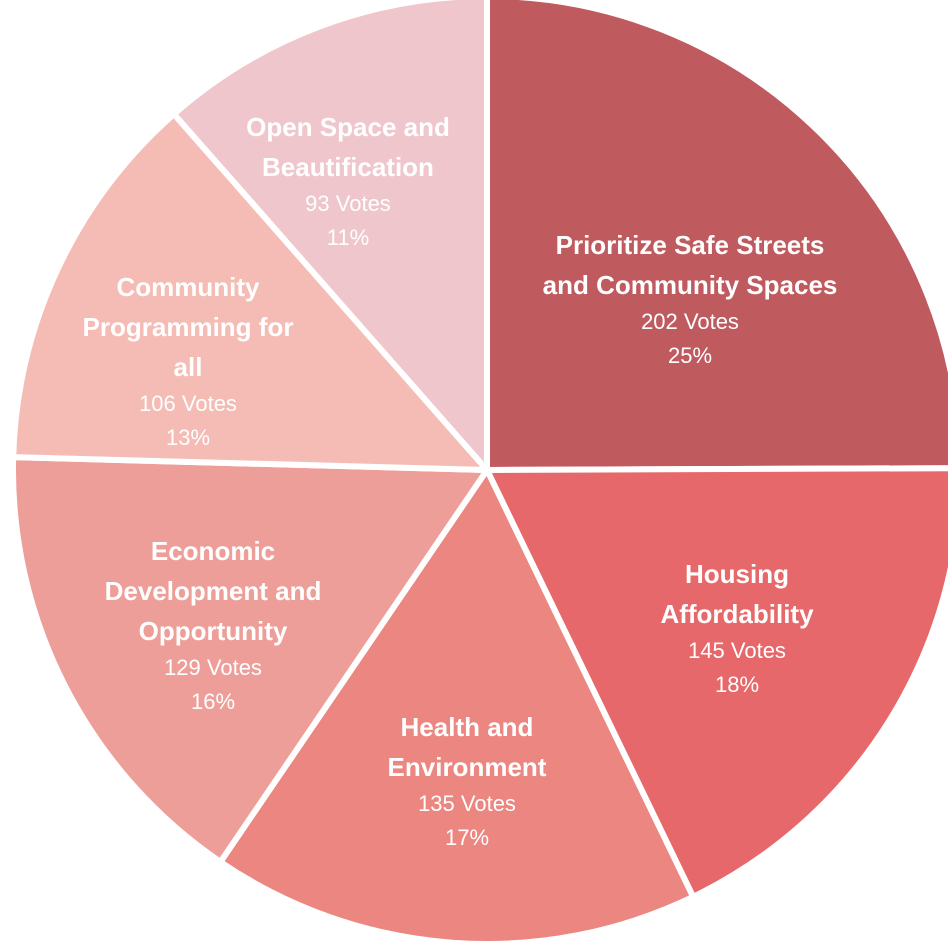 This screenshot has height=949, width=948. What do you see at coordinates (467, 747) in the screenshot?
I see `category-label: Health and Environment` at bounding box center [467, 747].